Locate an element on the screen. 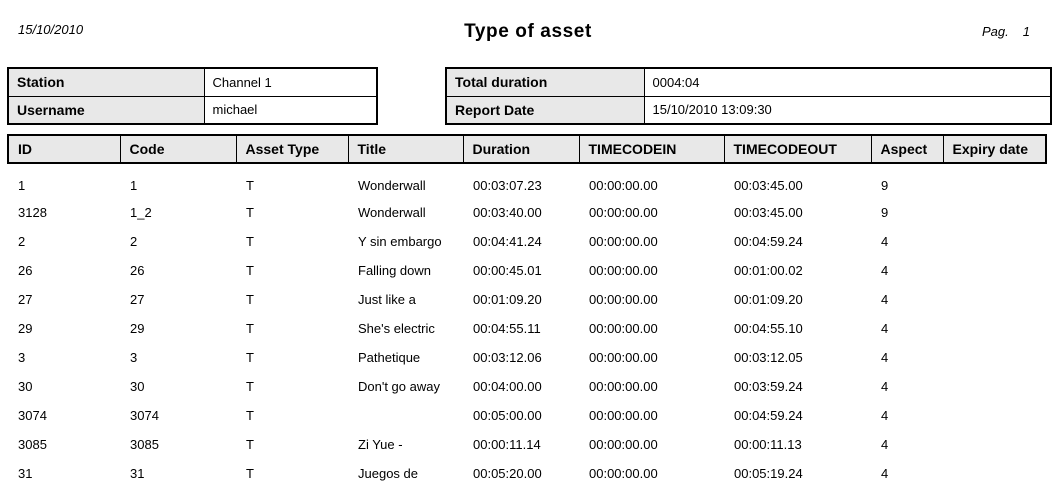 This screenshot has height=500, width=1056. cell-timecode-out: 00:00:11.13 is located at coordinates (768, 444).